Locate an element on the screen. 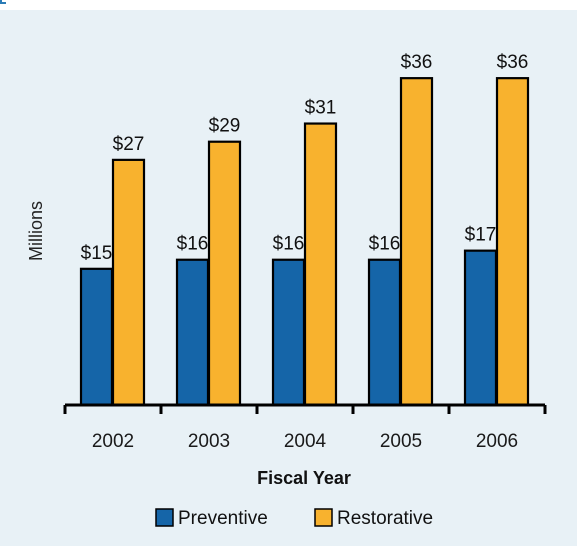 The image size is (577, 546). data-label-preventive-2004: $16 is located at coordinates (289, 244).